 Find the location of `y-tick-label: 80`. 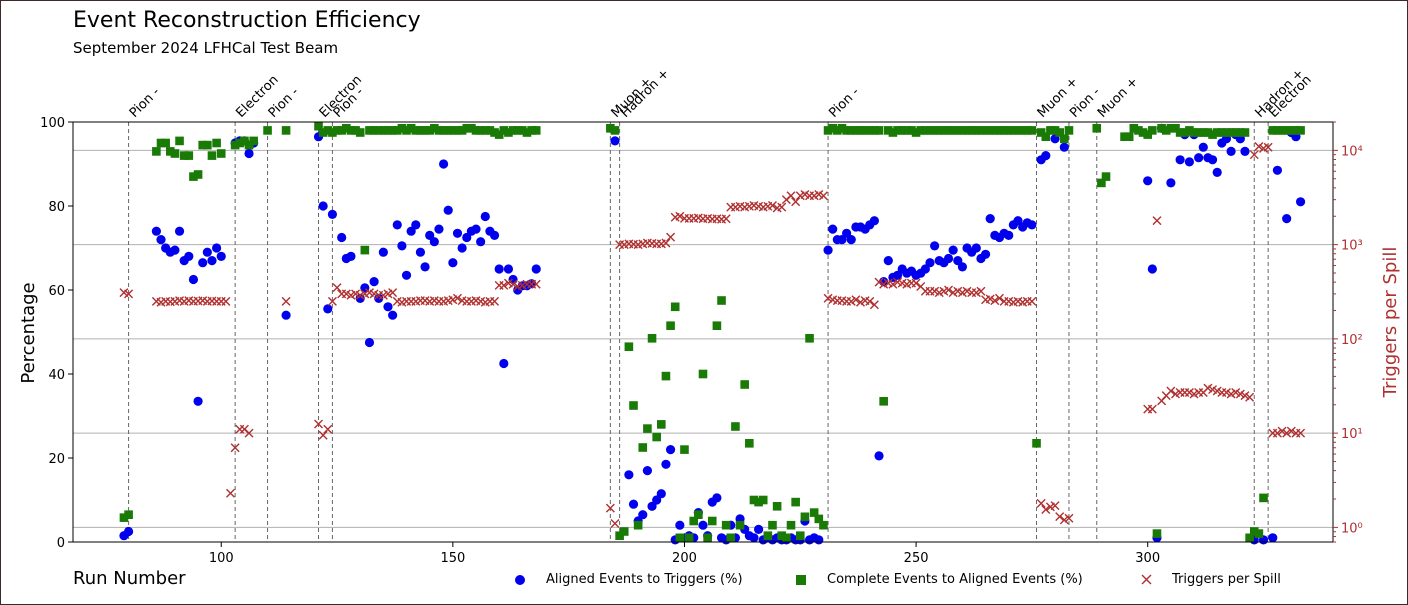

y-tick-label: 80 is located at coordinates (56, 207).